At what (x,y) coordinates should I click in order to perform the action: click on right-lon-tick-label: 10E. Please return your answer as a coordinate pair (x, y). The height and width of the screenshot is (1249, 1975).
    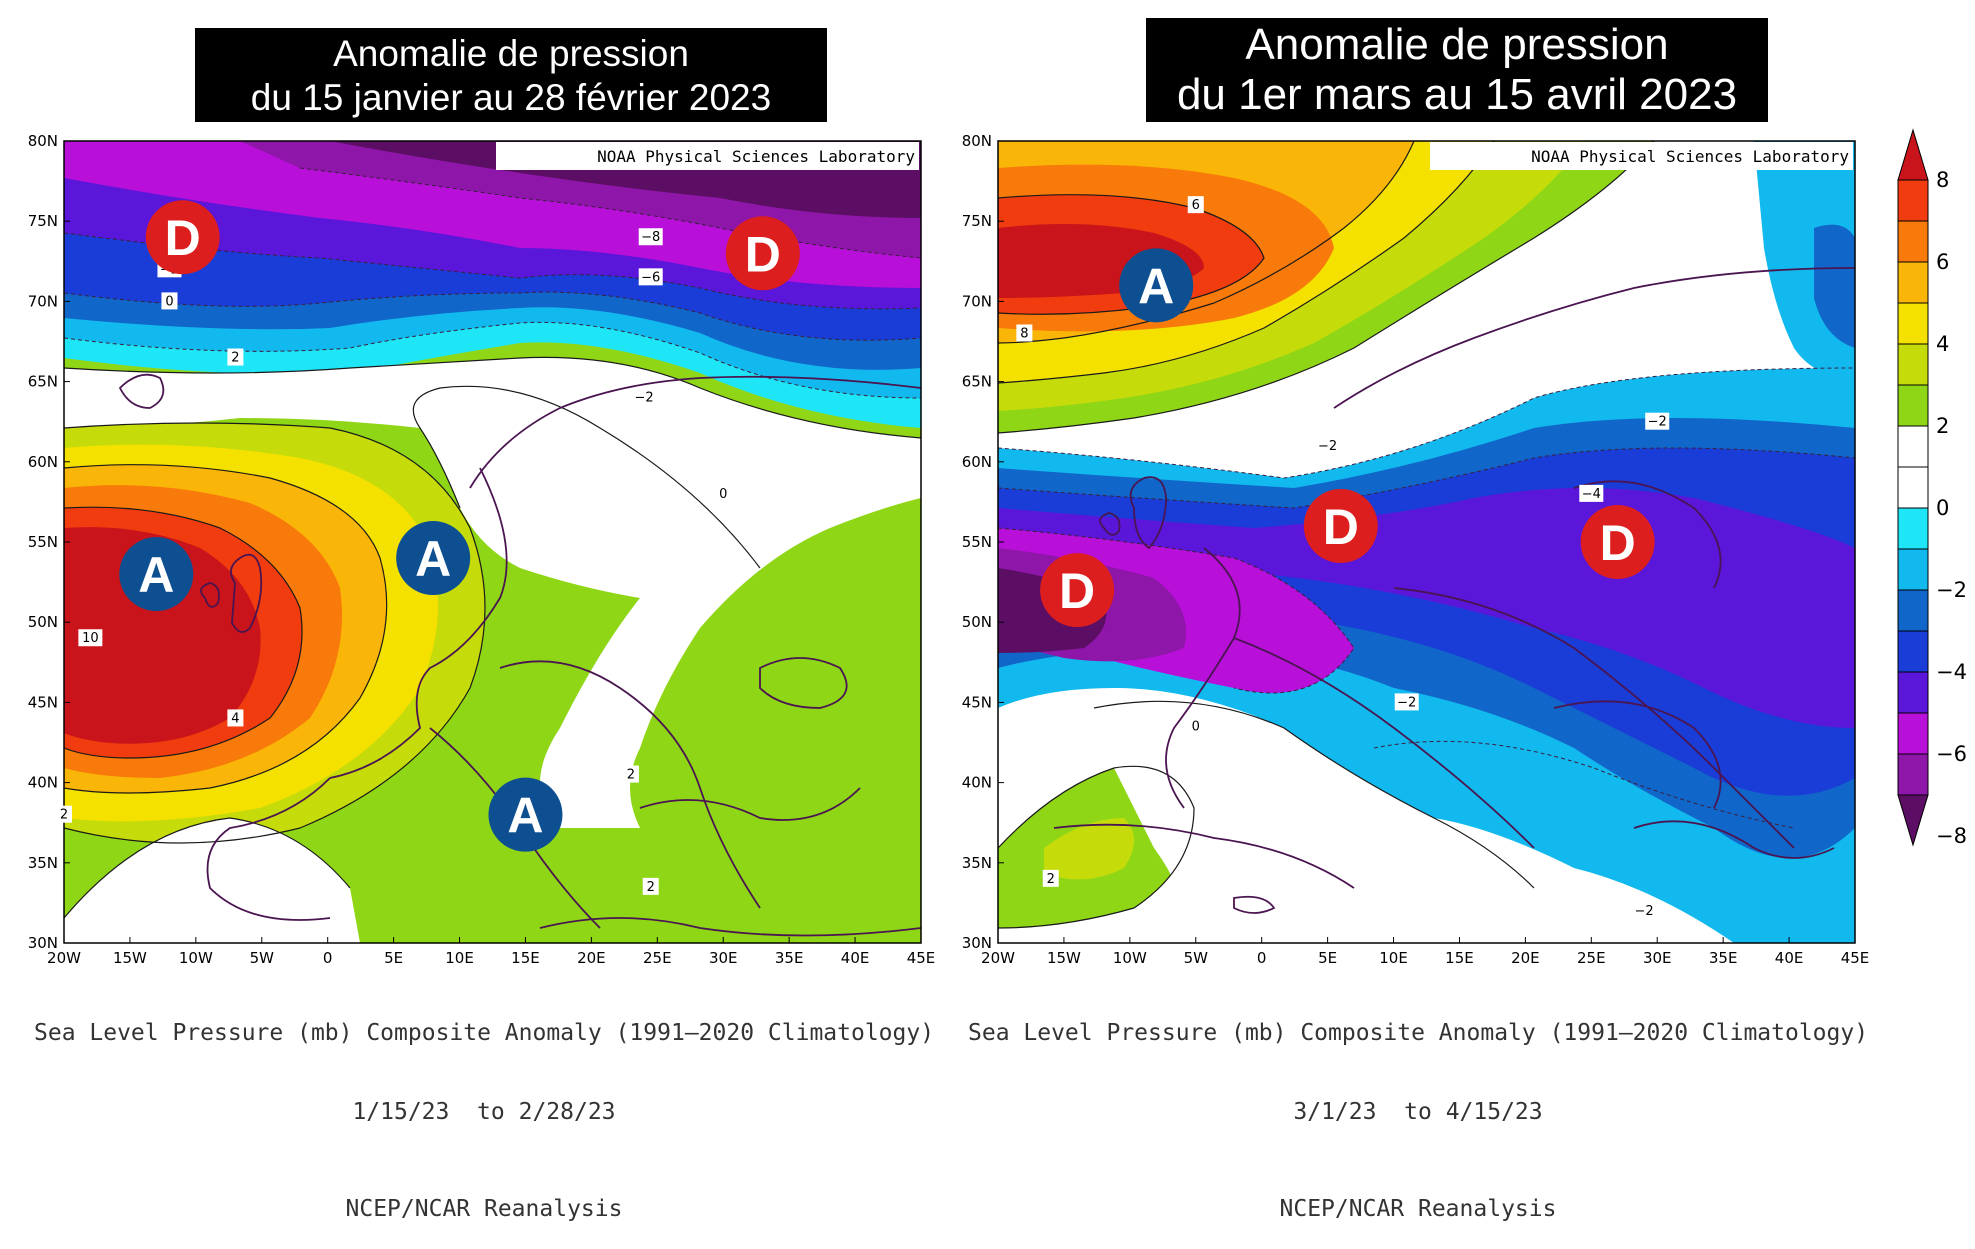
    Looking at the image, I should click on (1393, 958).